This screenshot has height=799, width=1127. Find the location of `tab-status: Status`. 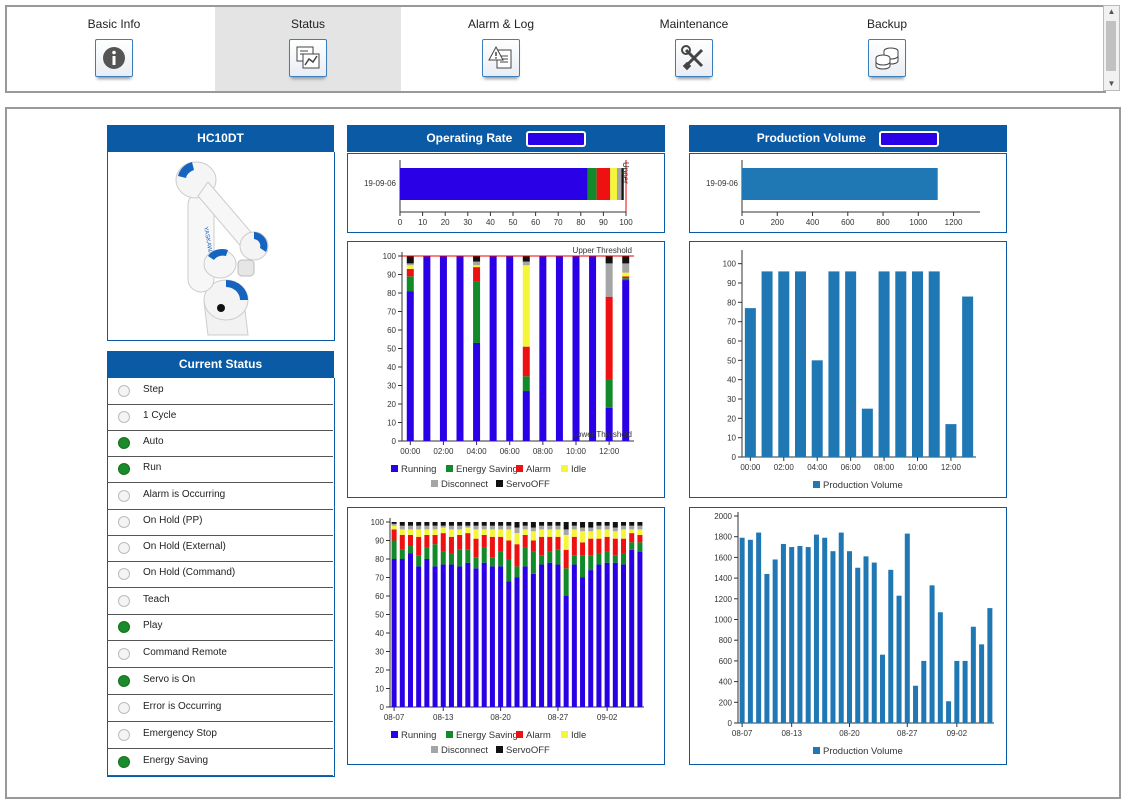

tab-status: Status is located at coordinates (308, 49).